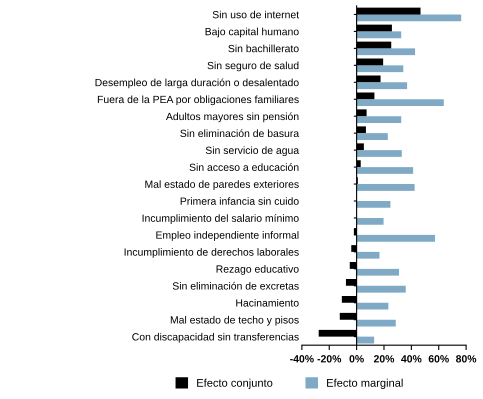 Image resolution: width=483 pixels, height=399 pixels. Describe the element at coordinates (235, 286) in the screenshot. I see `y-tick-label: Sin eliminación de excretas` at that location.